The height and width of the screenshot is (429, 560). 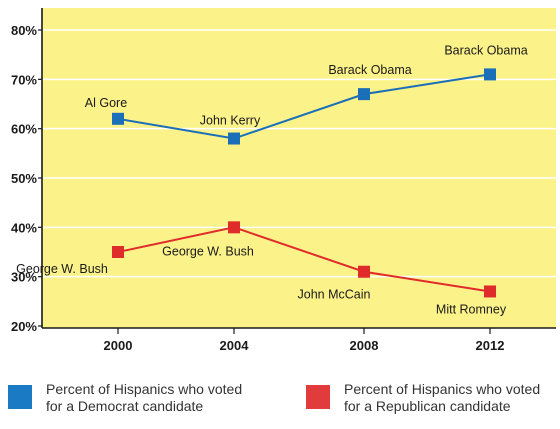 I want to click on y-tick-label: 50%, so click(x=24, y=178).